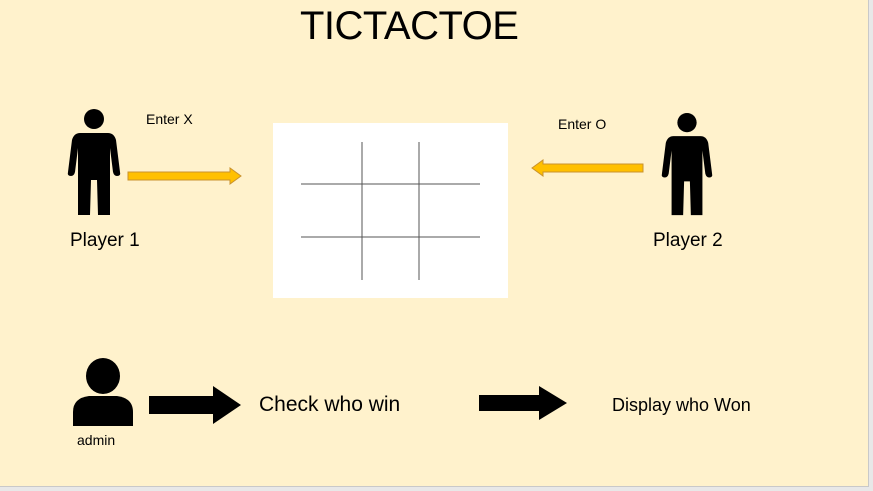 The height and width of the screenshot is (491, 873). What do you see at coordinates (582, 124) in the screenshot?
I see `player2-instruction: Enter O` at bounding box center [582, 124].